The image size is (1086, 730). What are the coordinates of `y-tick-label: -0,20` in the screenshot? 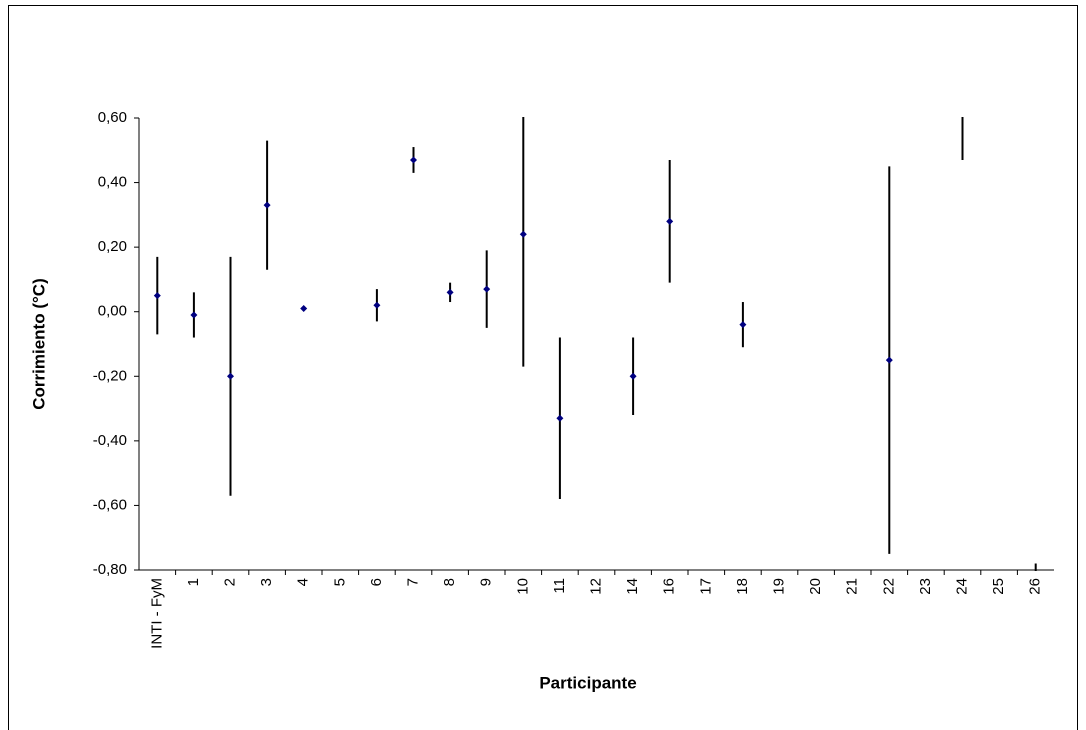 It's located at (110, 375).